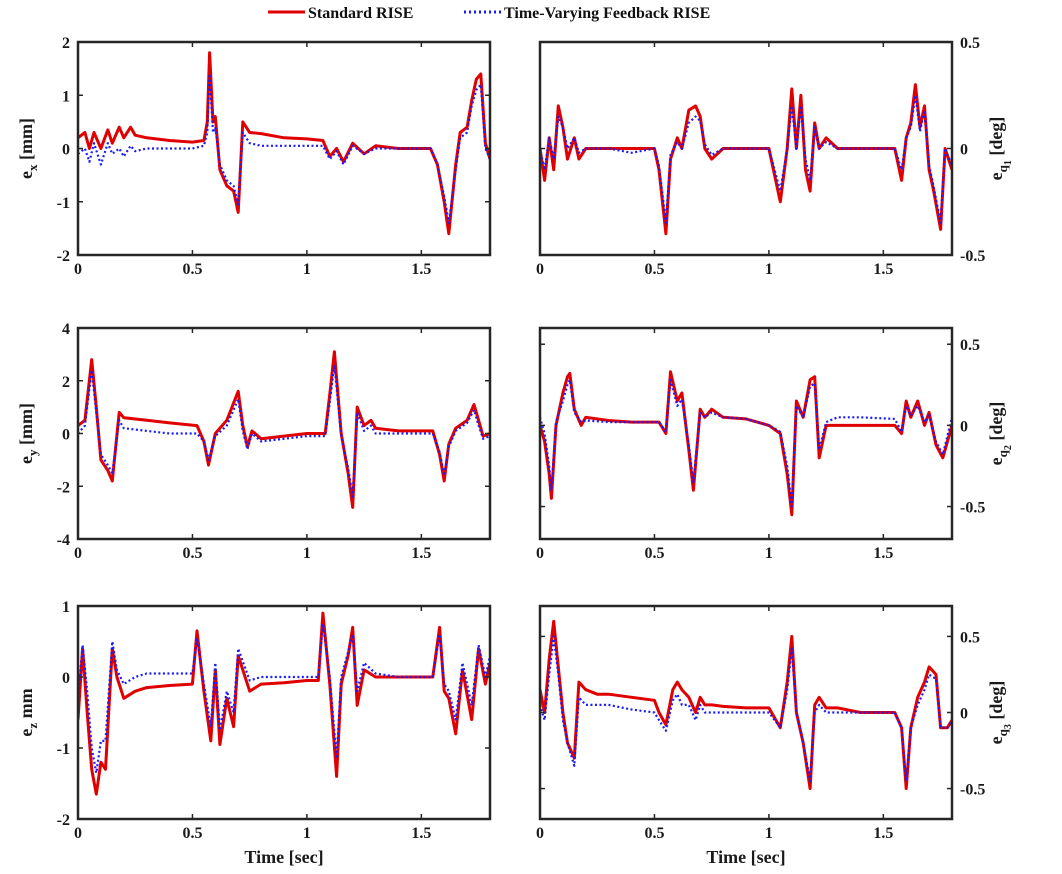 This screenshot has width=1062, height=874. I want to click on y-tick-label-eq3: -0.5, so click(972, 790).